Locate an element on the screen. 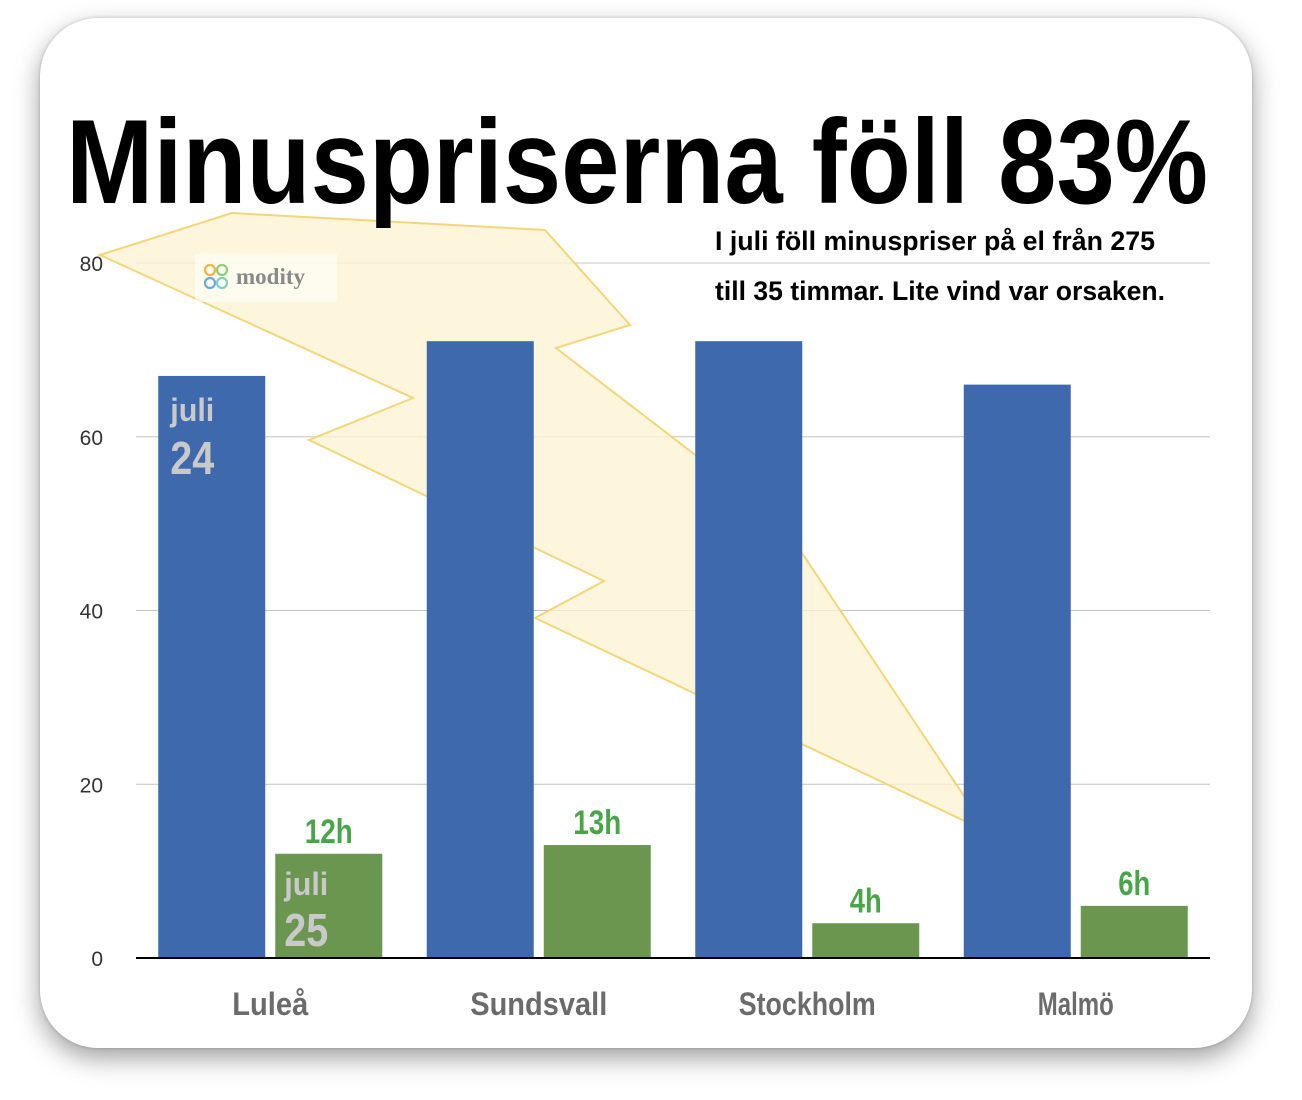 The width and height of the screenshot is (1302, 1100). y-tick-label: 40 is located at coordinates (91, 612).